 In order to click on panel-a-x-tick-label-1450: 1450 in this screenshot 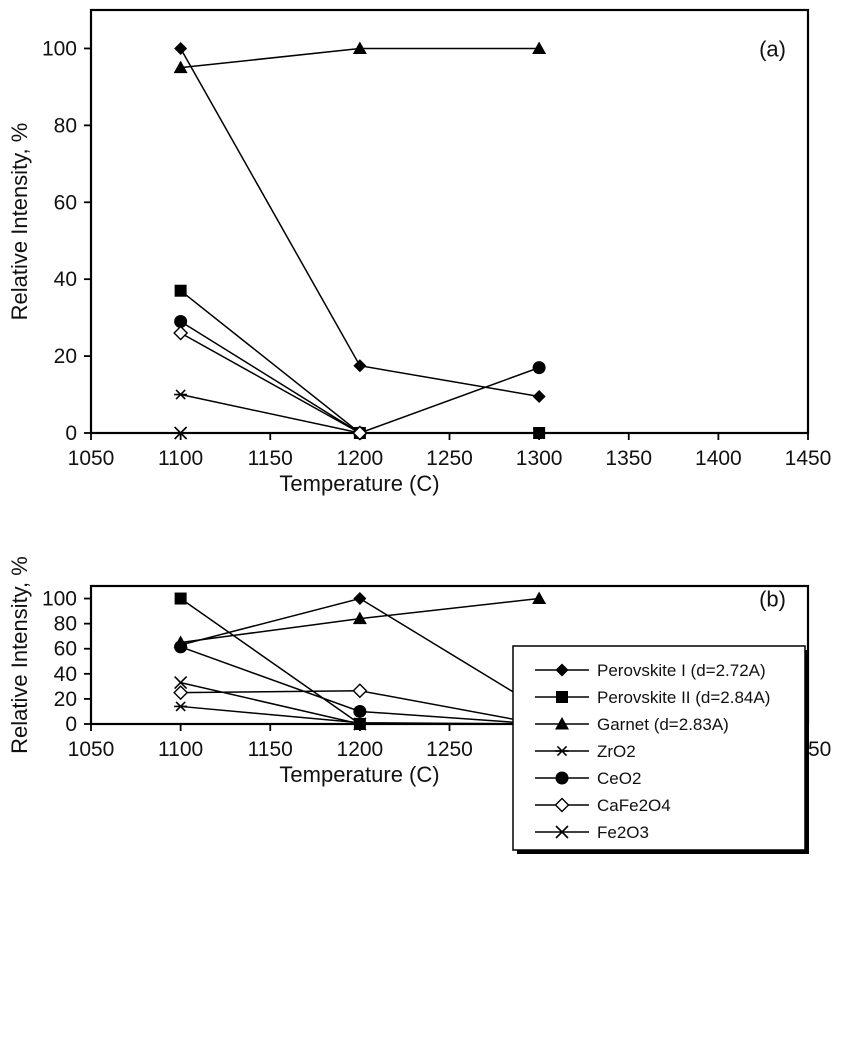, I will do `click(808, 458)`.